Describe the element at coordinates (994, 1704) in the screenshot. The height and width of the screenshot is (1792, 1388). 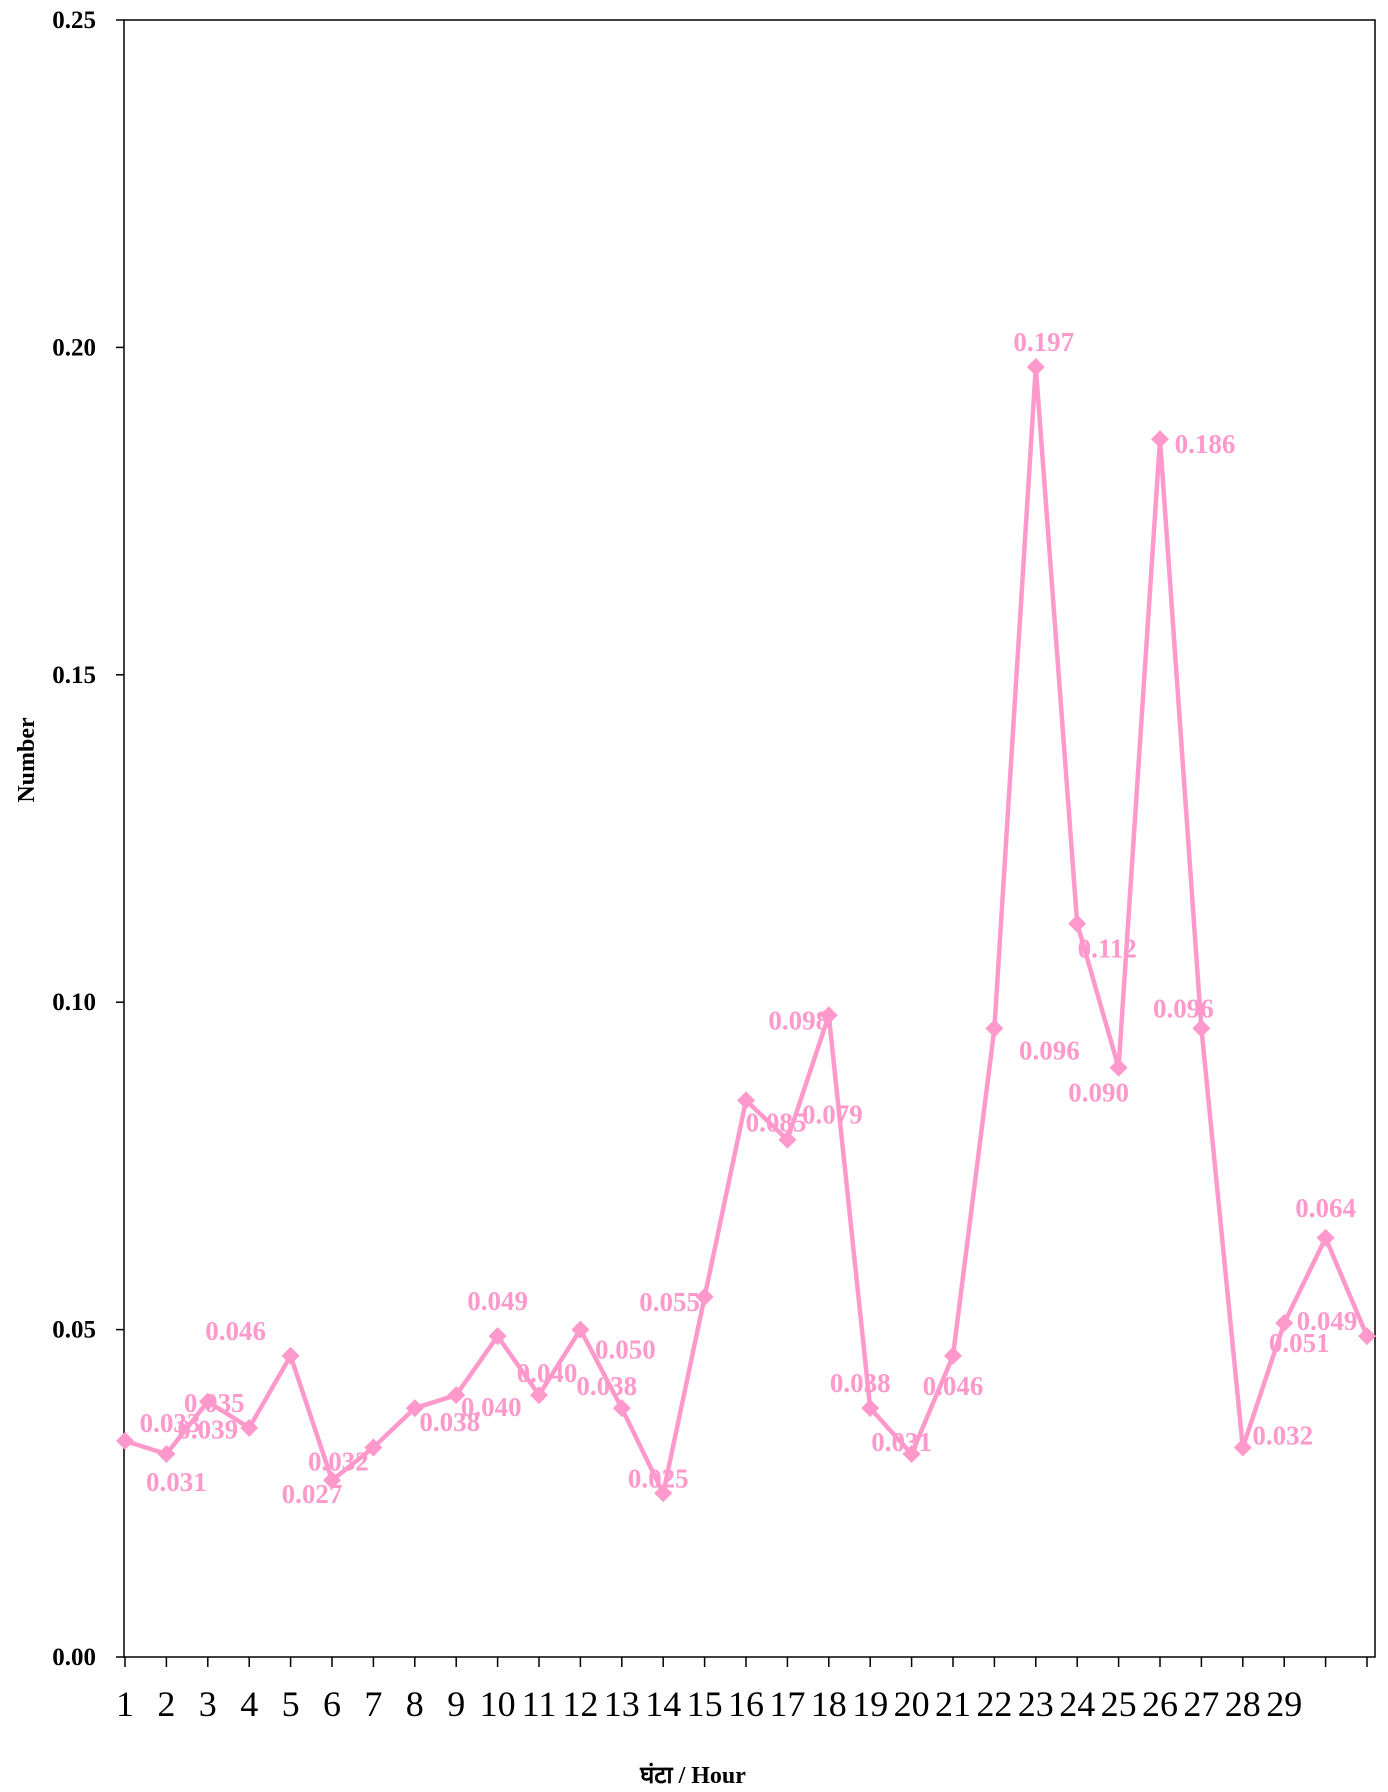
I see `x-tick-label: 22` at that location.